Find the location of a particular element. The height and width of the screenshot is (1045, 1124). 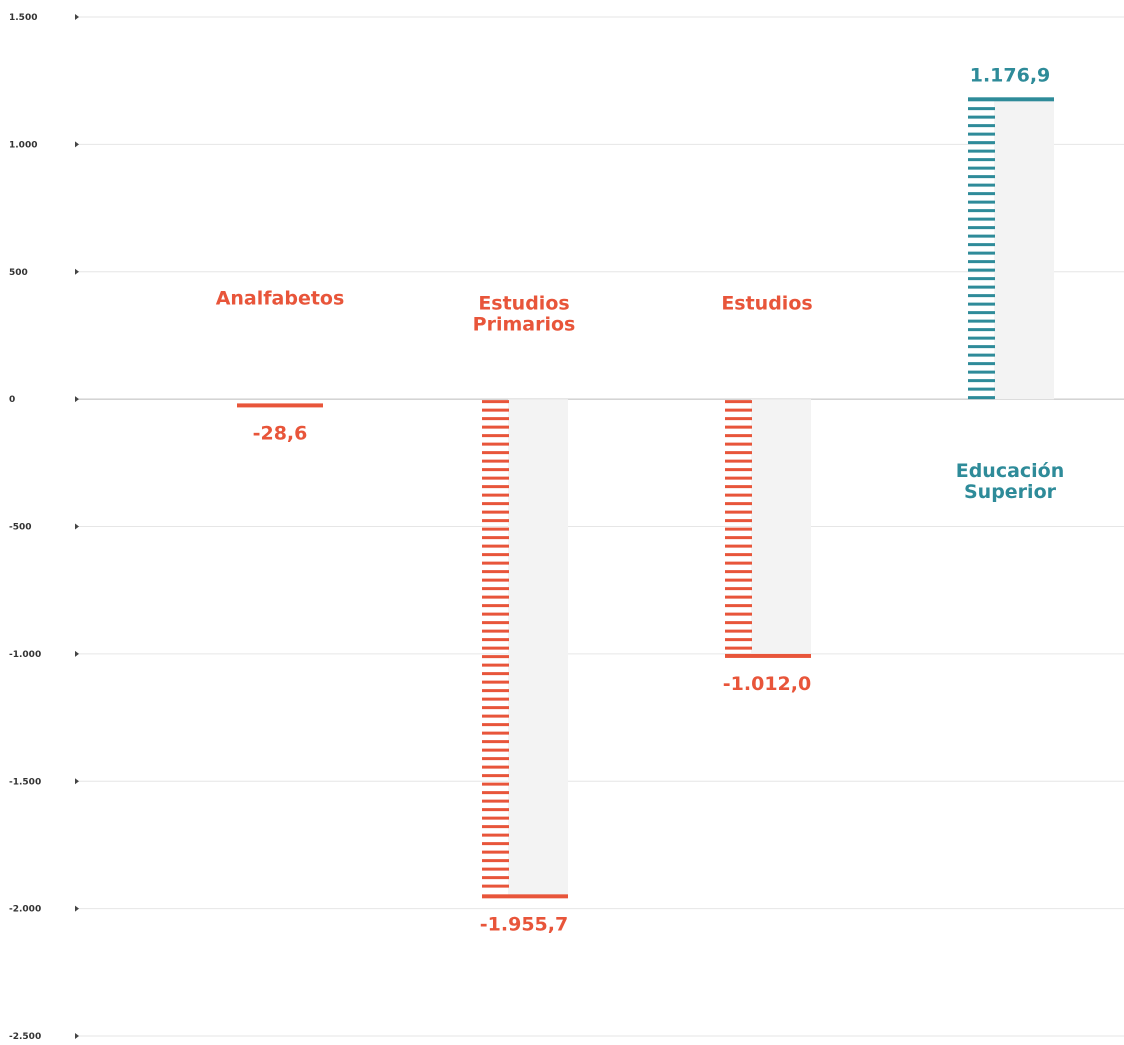

y-tick-label: 1.500 is located at coordinates (23, 18).